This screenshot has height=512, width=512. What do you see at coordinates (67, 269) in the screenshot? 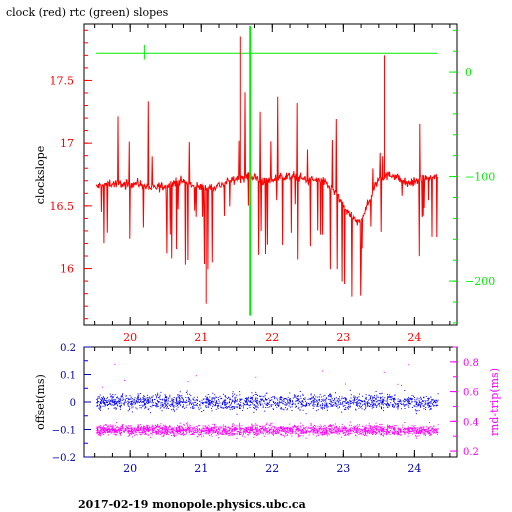
I see `y-tick-label: 16` at bounding box center [67, 269].